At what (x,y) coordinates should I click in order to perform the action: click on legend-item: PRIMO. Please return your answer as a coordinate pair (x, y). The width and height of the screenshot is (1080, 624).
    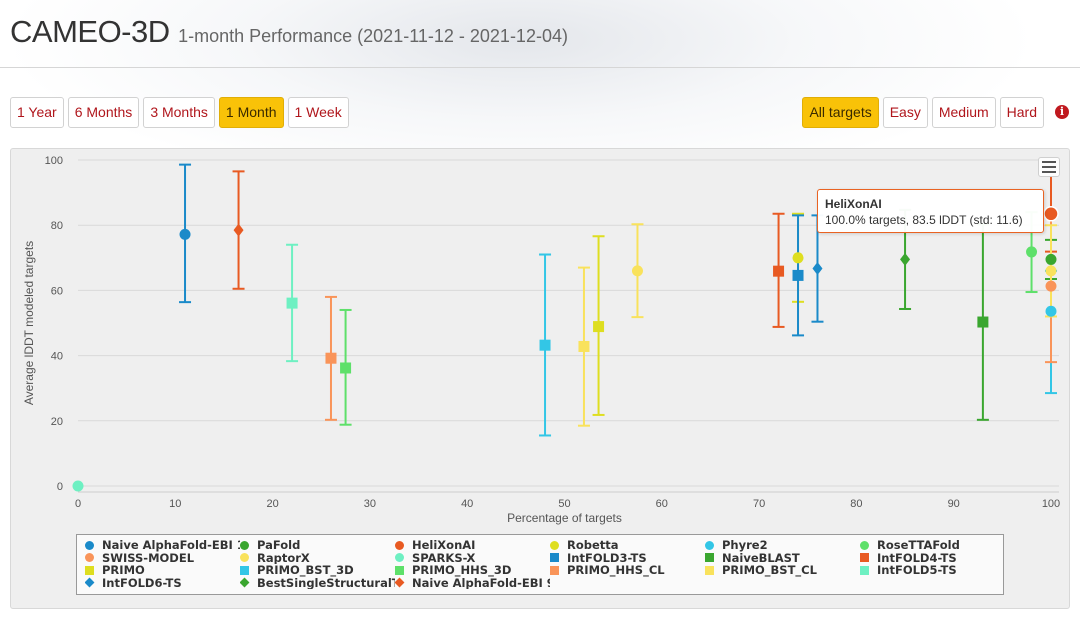
    Looking at the image, I should click on (162, 570).